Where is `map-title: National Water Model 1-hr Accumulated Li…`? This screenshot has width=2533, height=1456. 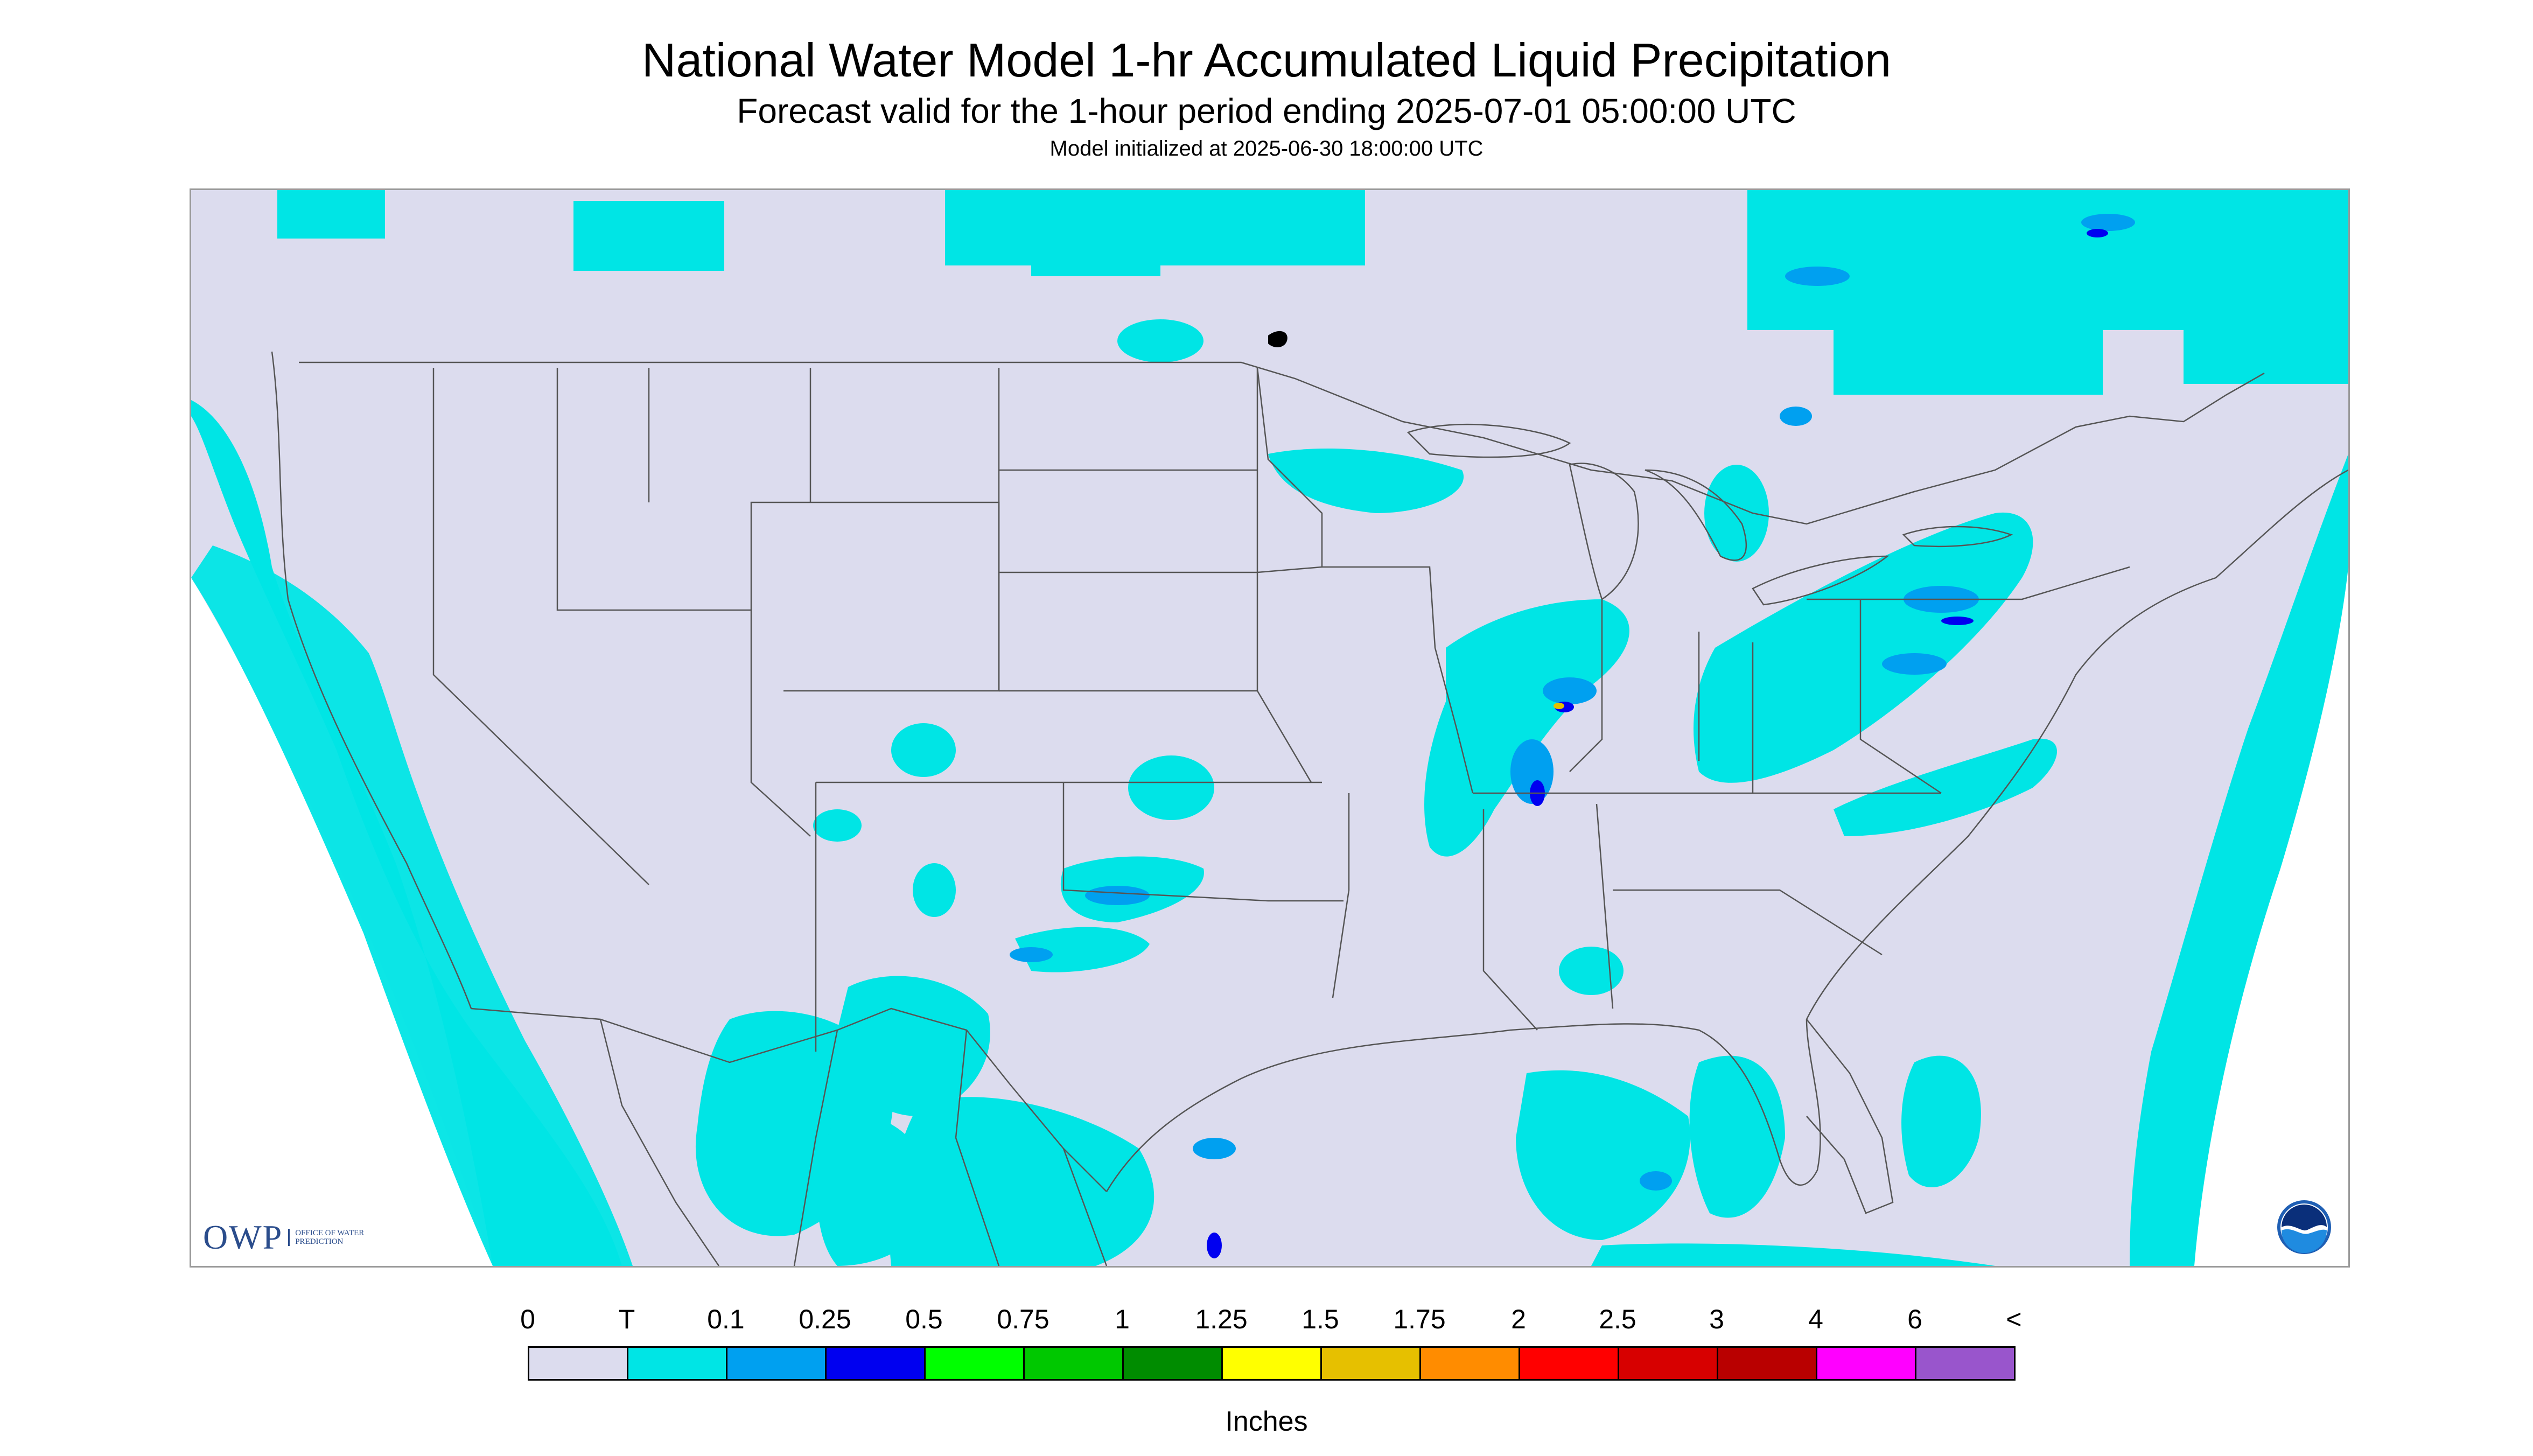 map-title: National Water Model 1-hr Accumulated Li… is located at coordinates (1266, 60).